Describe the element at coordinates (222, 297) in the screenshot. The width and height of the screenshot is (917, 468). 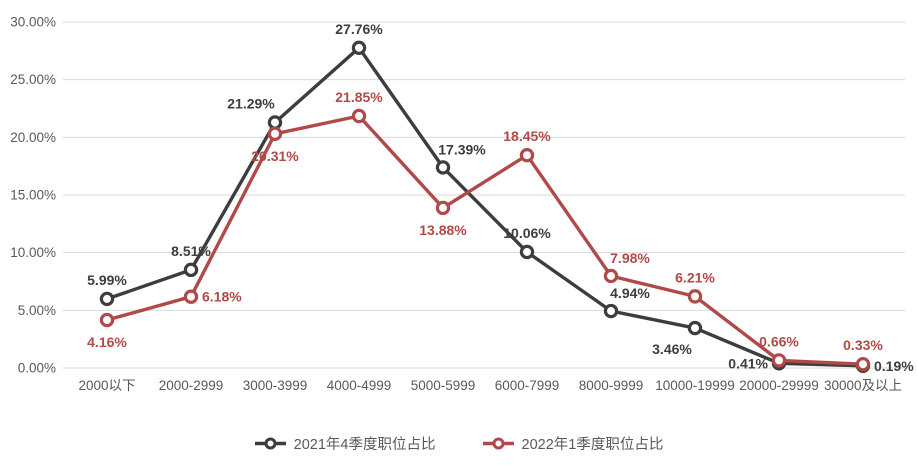
I see `data-label: 6.18%` at that location.